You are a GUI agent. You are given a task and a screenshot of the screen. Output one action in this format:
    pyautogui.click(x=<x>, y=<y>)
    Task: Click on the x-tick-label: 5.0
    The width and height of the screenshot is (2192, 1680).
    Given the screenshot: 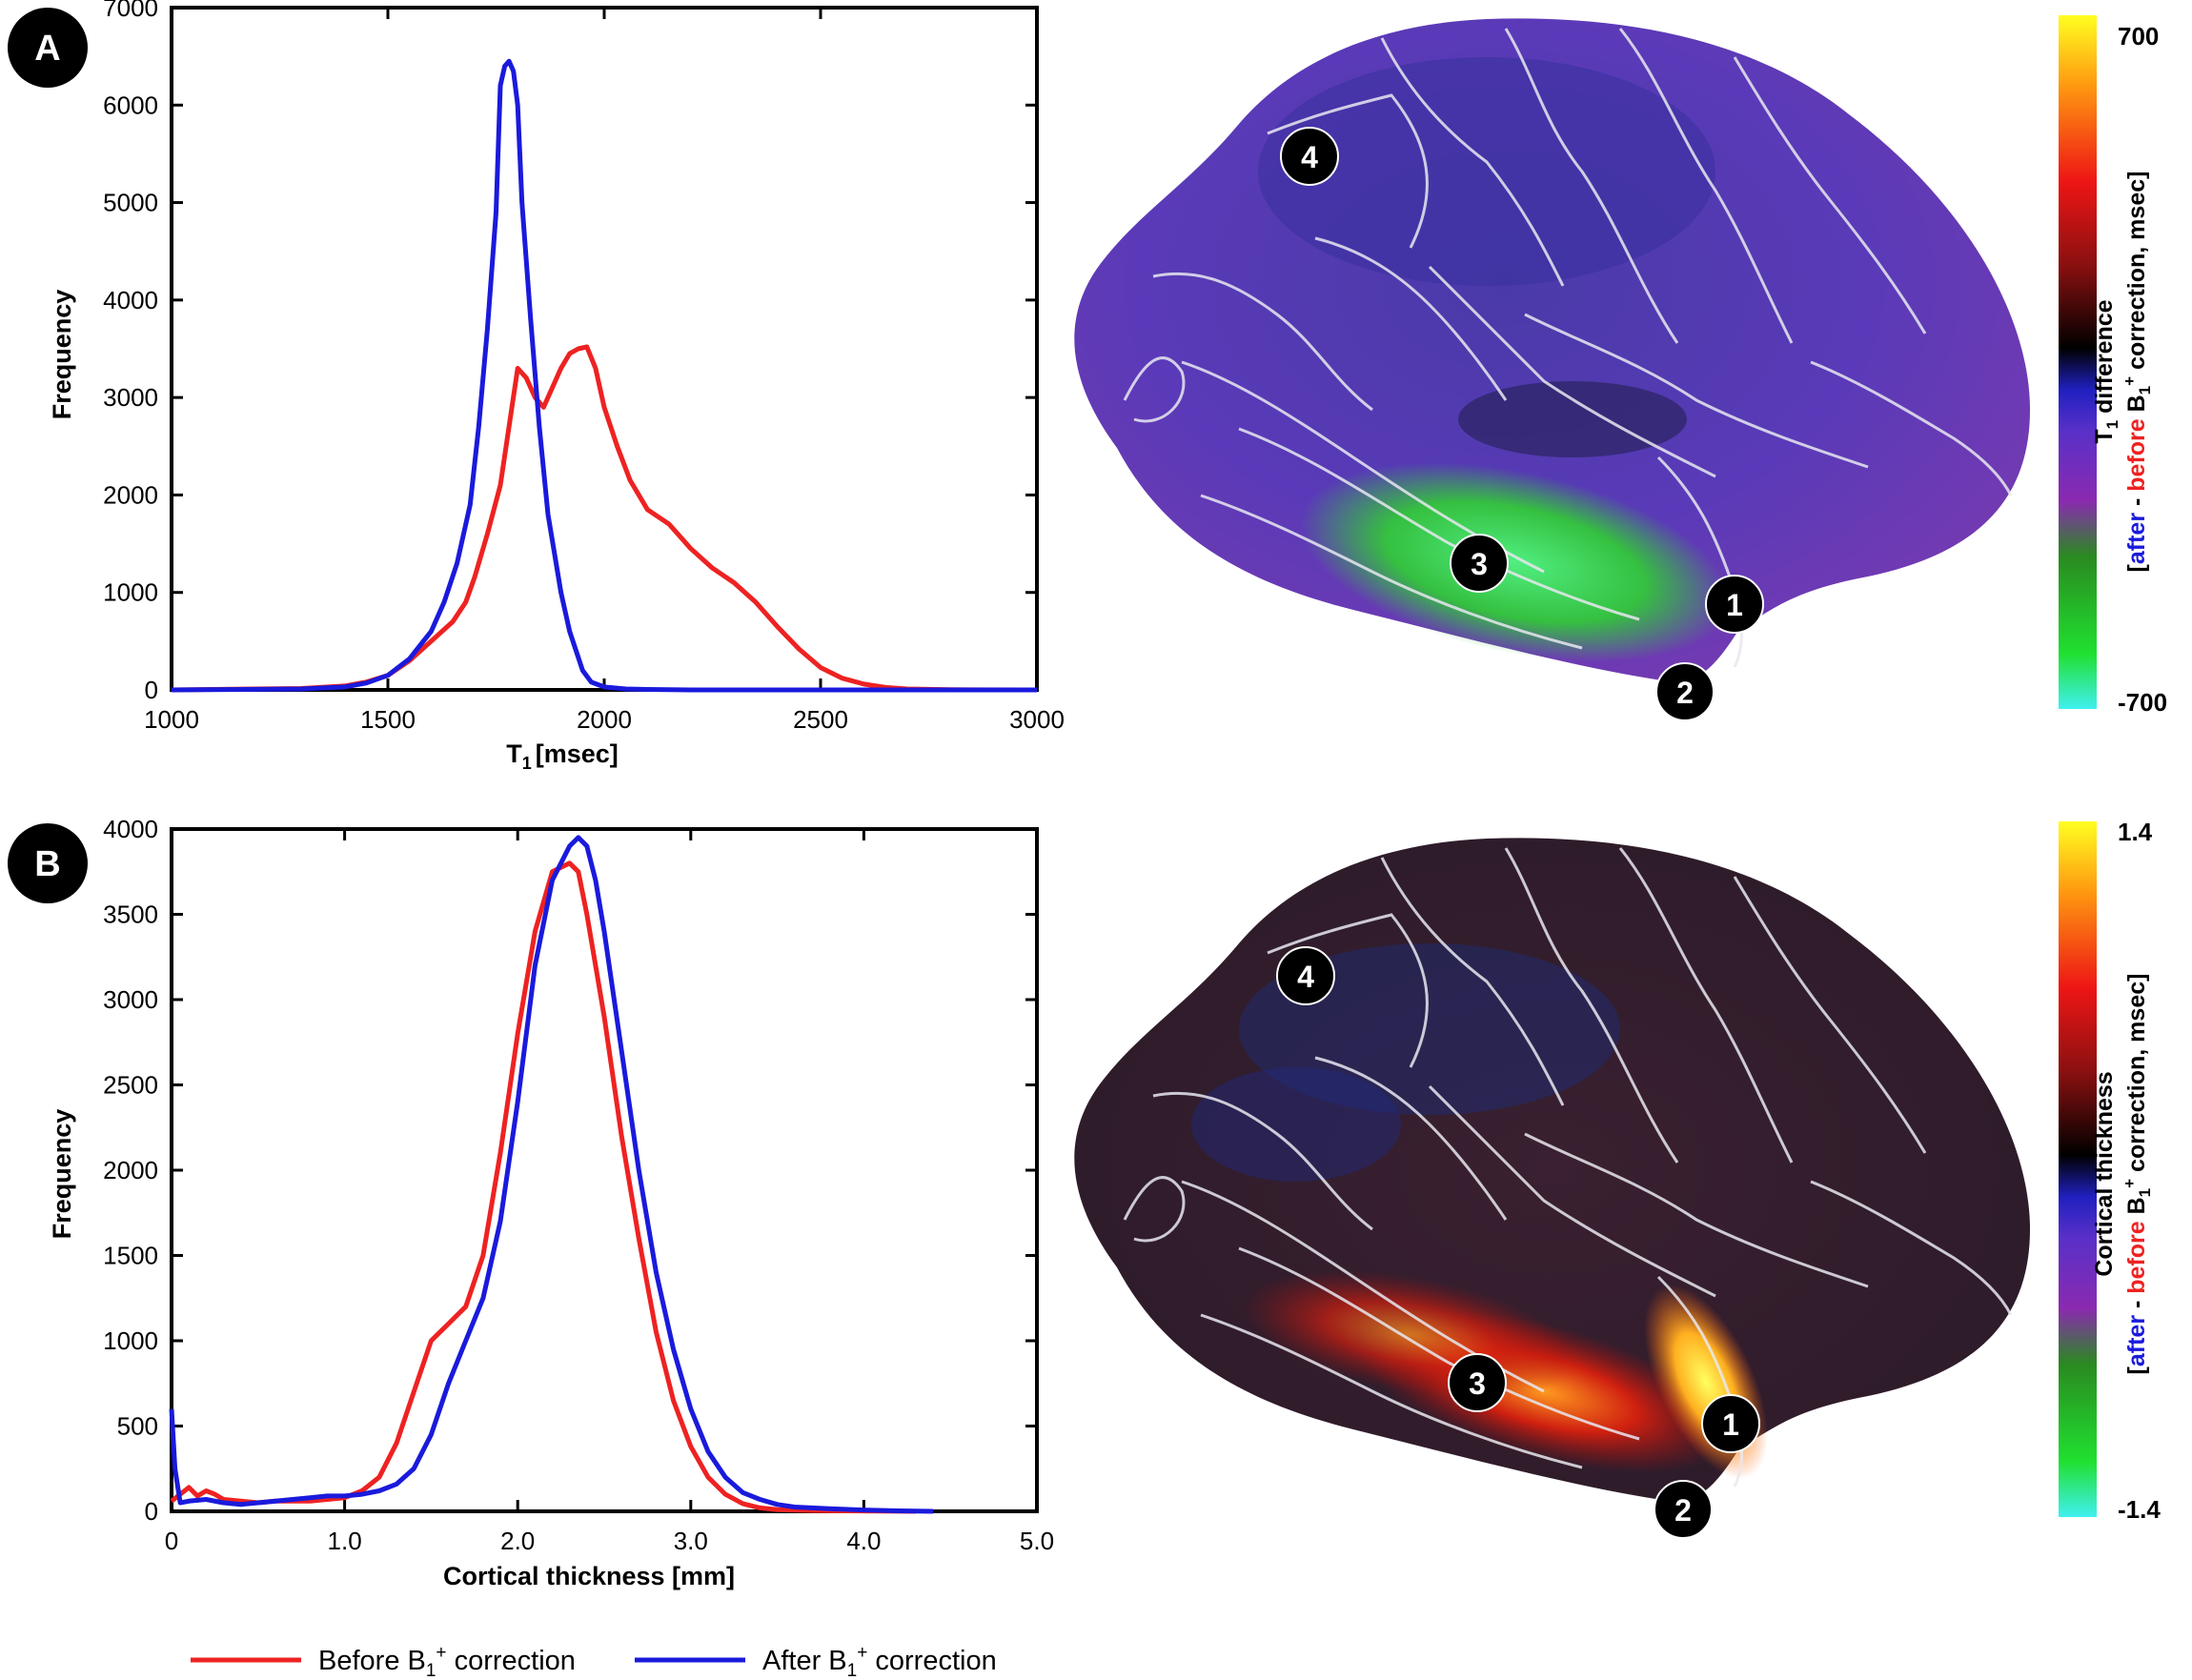 What is the action you would take?
    pyautogui.click(x=1037, y=1541)
    